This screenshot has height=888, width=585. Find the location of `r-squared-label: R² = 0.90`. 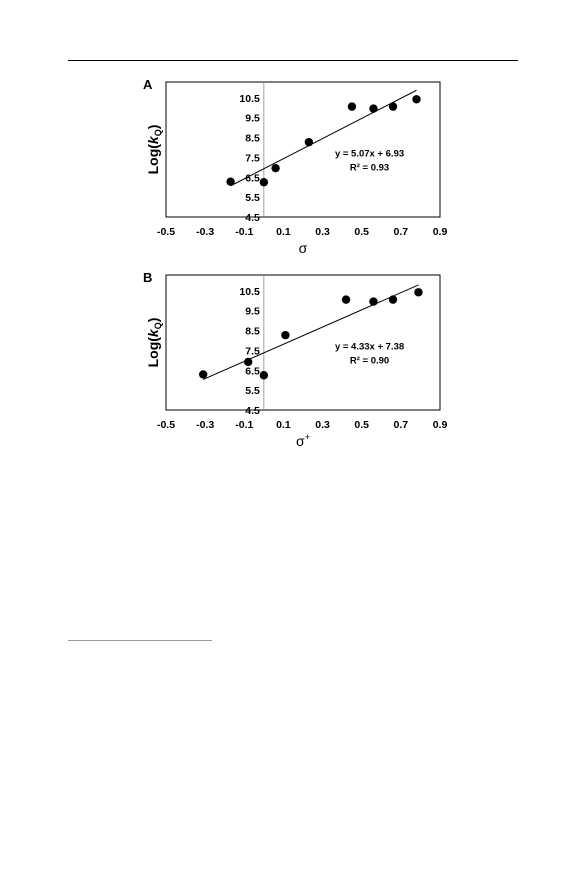

r-squared-label: R² = 0.90 is located at coordinates (369, 360).